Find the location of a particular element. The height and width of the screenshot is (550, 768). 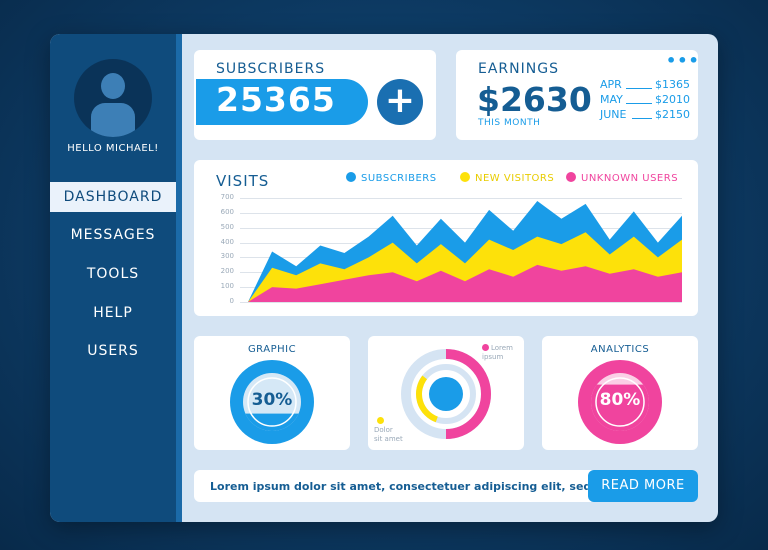

legend-label: SUBSCRIBERS is located at coordinates (399, 178).